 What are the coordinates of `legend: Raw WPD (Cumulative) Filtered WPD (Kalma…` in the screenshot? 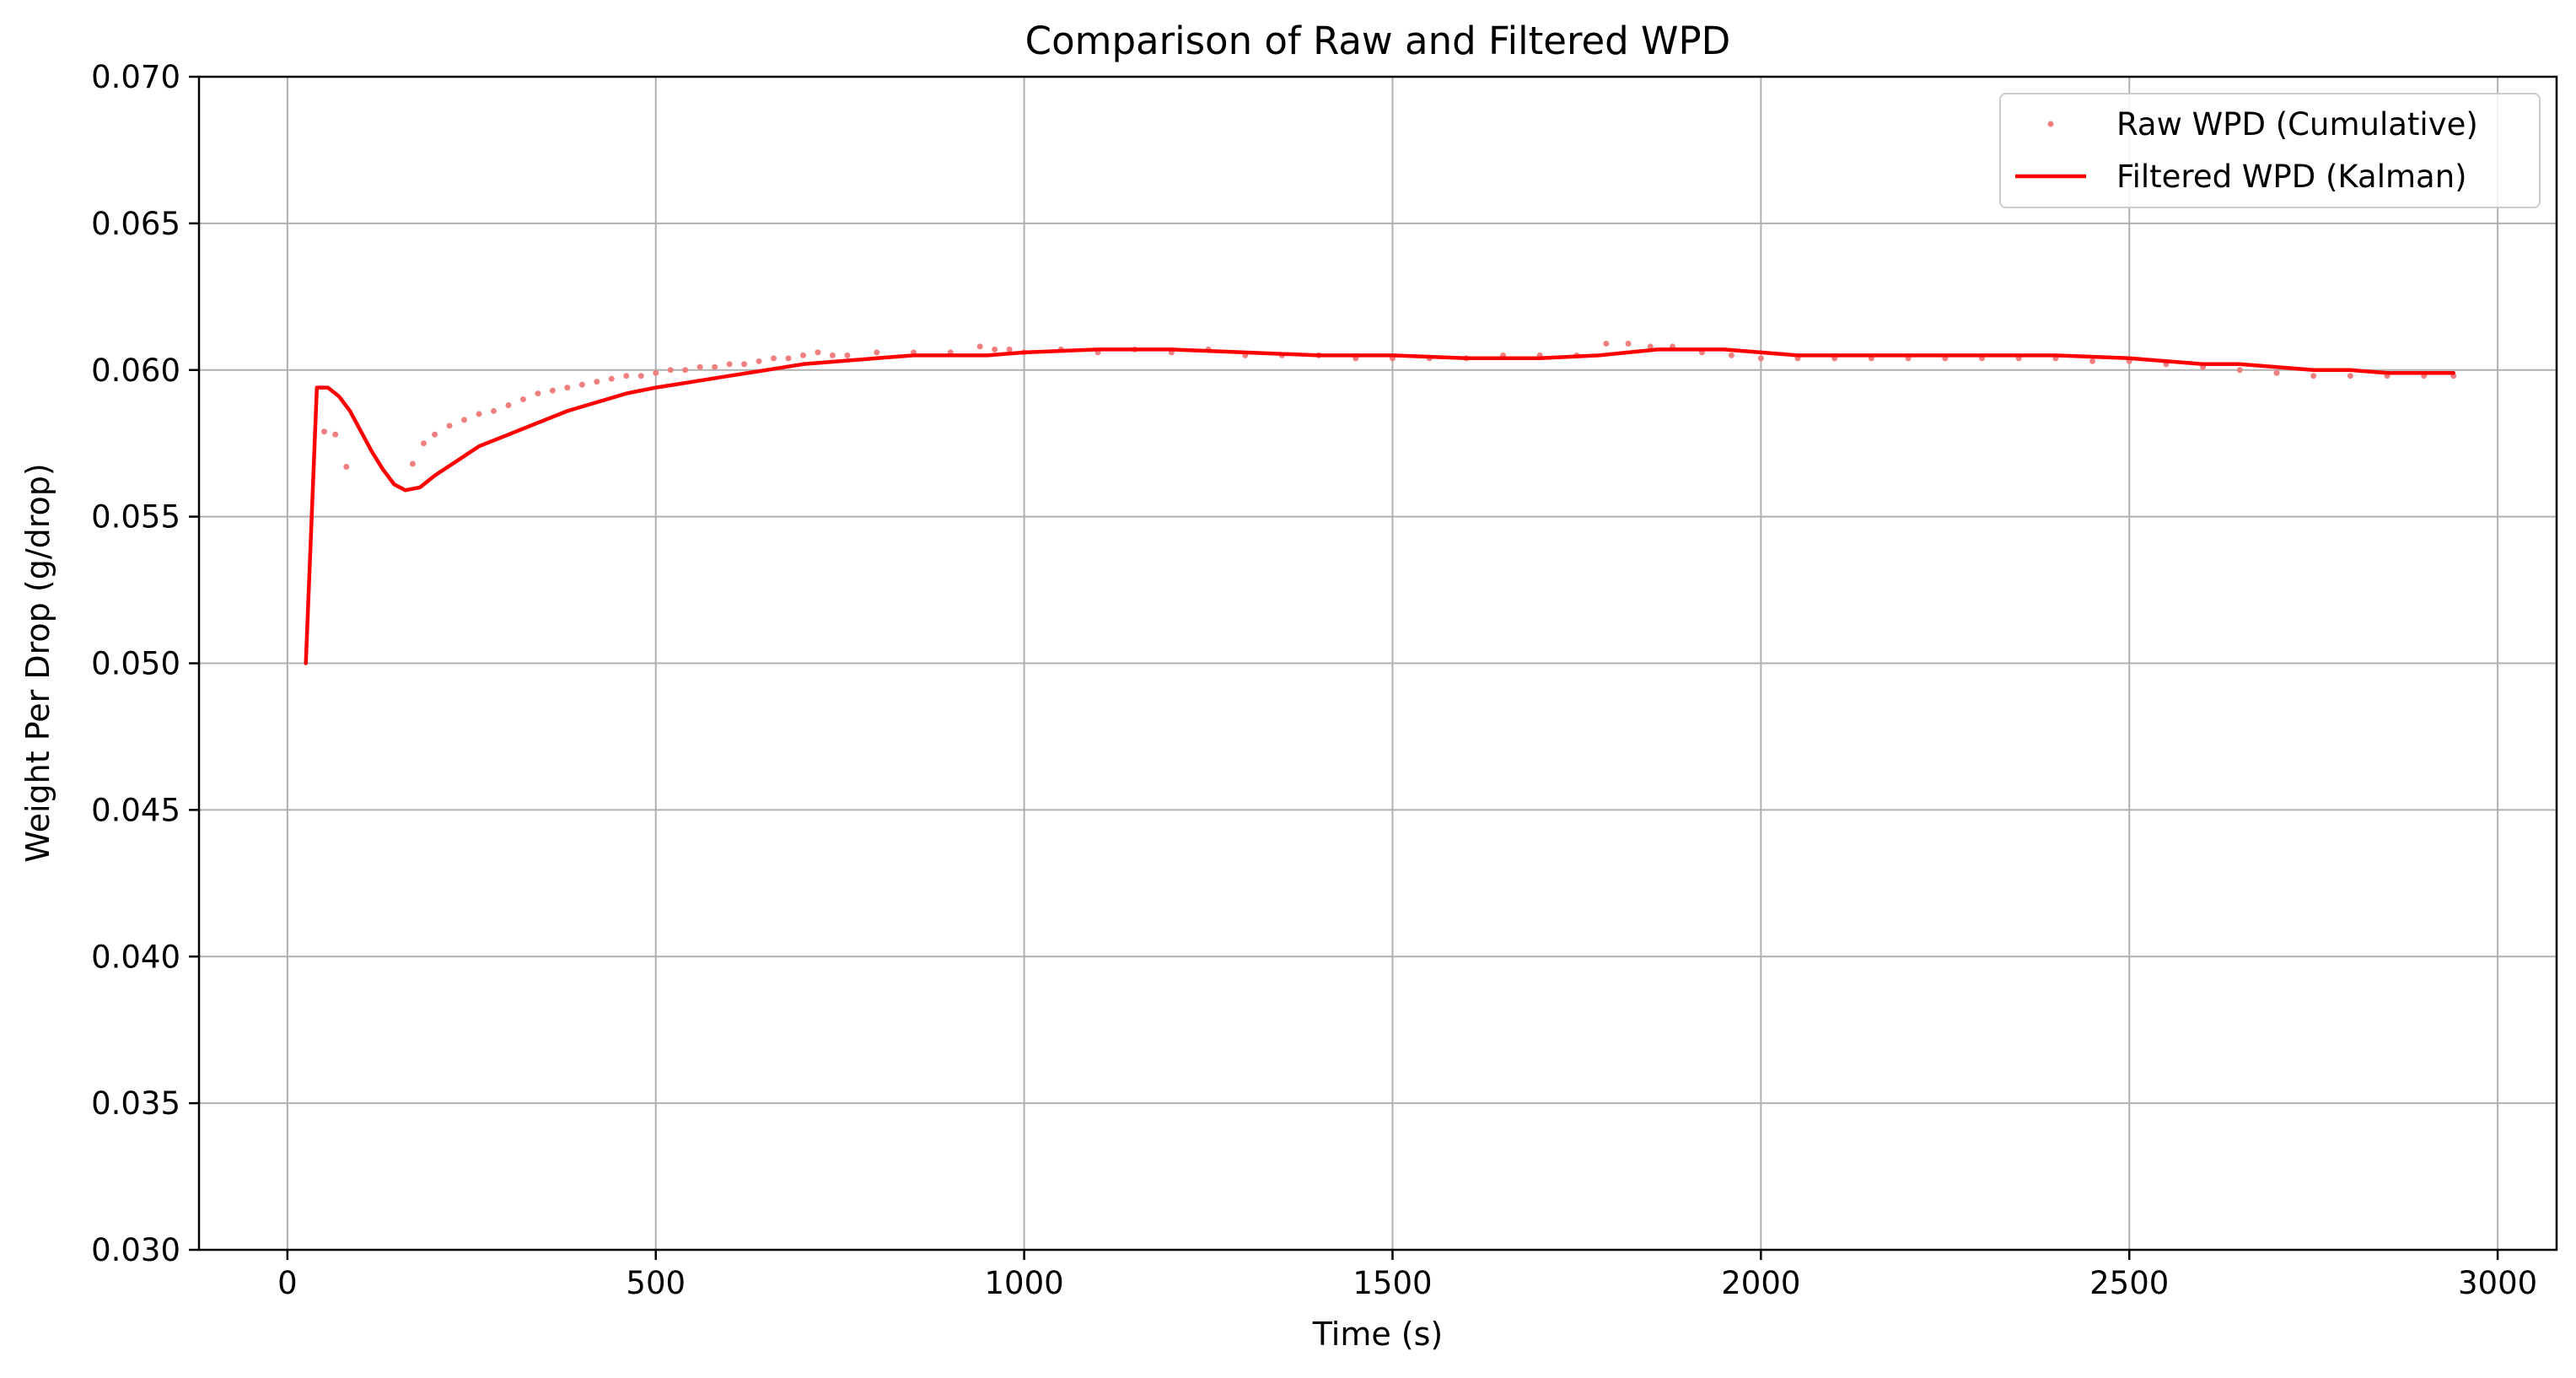 It's located at (2270, 150).